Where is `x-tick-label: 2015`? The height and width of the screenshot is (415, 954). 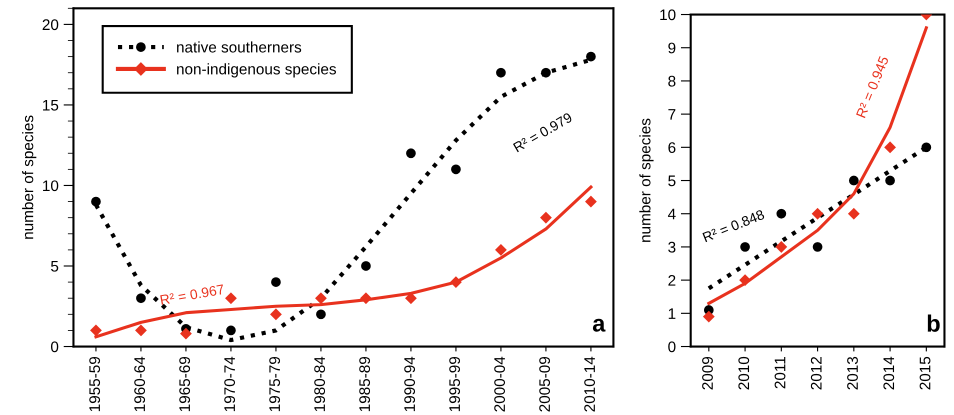 x-tick-label: 2015 is located at coordinates (925, 373).